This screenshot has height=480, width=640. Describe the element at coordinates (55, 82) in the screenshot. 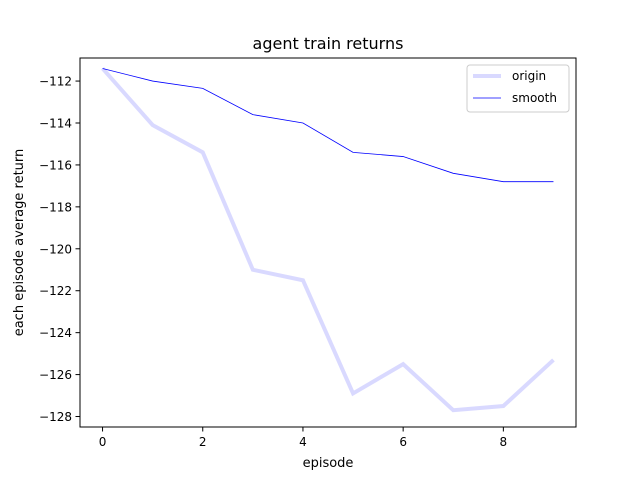

I see `y-tick-label: −112` at that location.